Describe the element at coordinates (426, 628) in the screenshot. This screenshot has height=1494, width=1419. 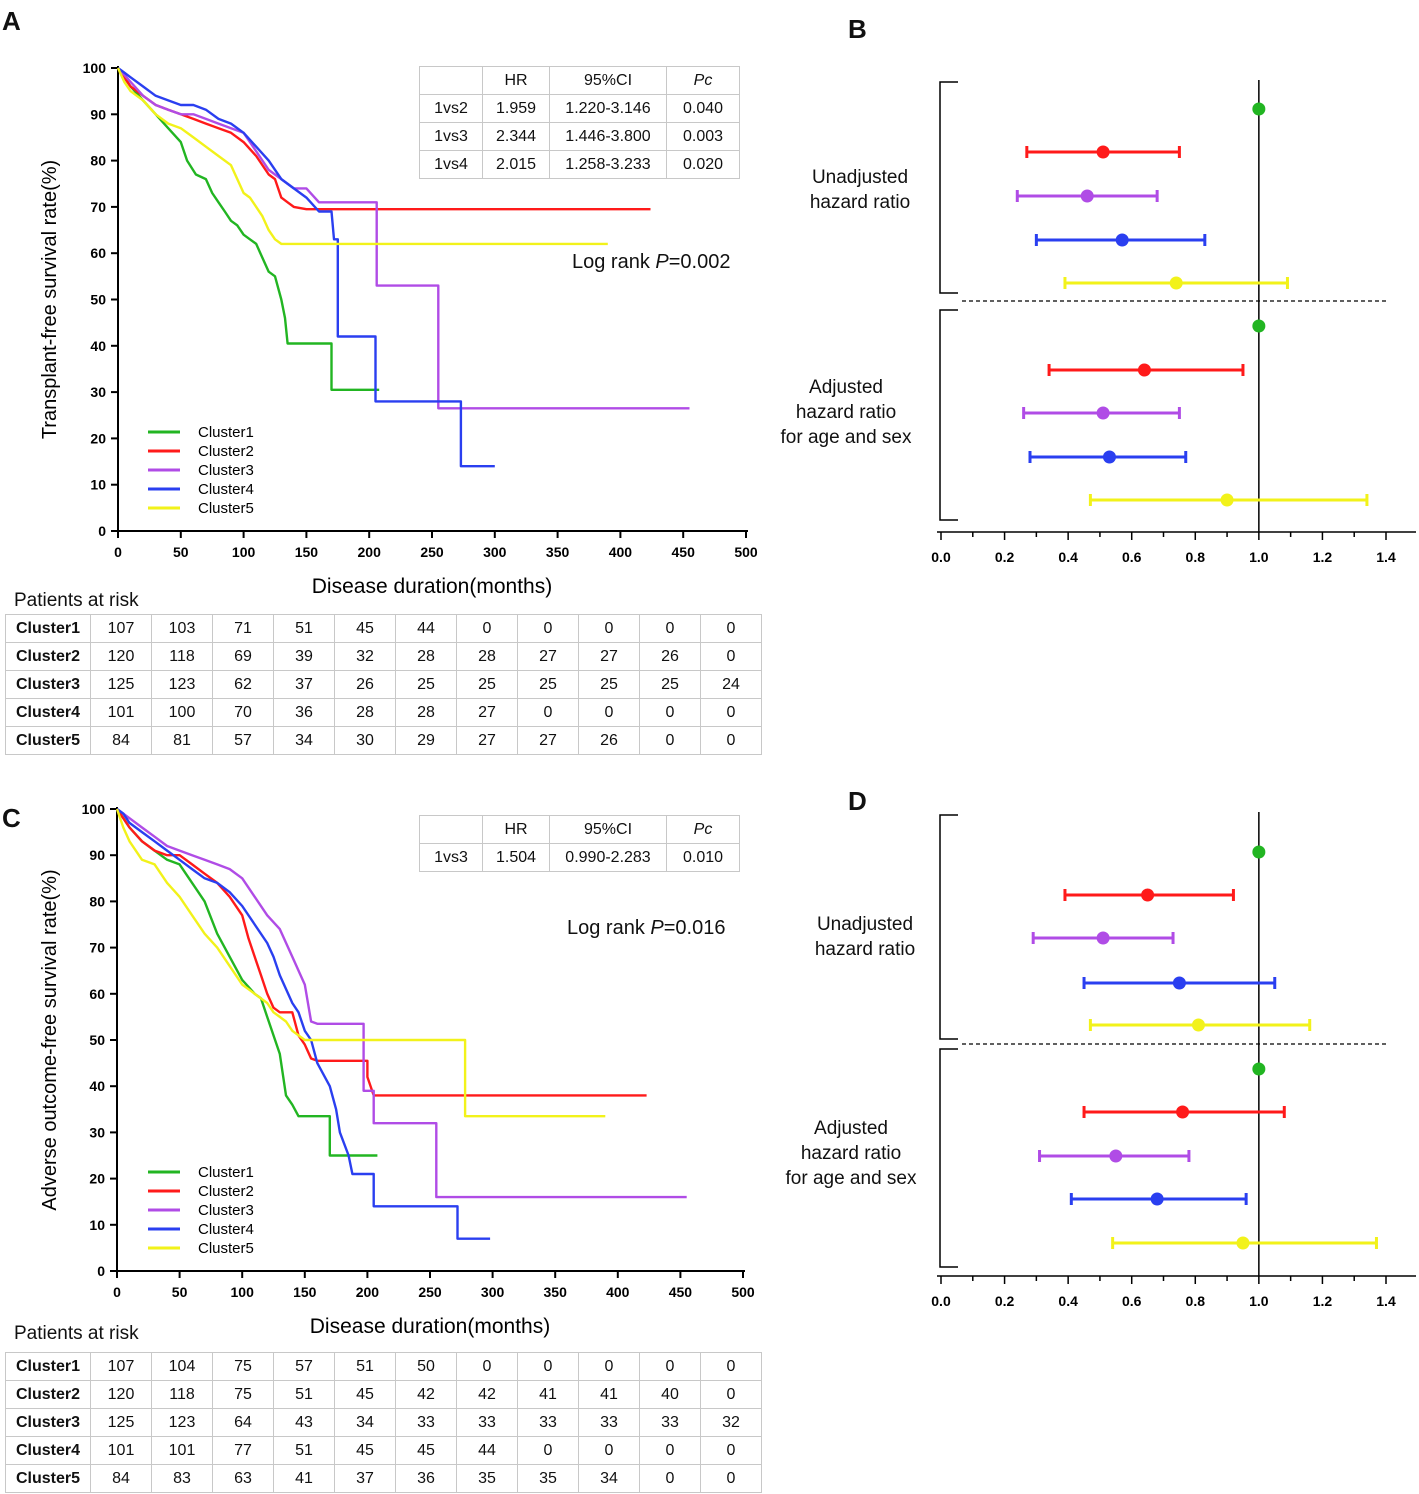
I see `risk-cell: 44` at that location.